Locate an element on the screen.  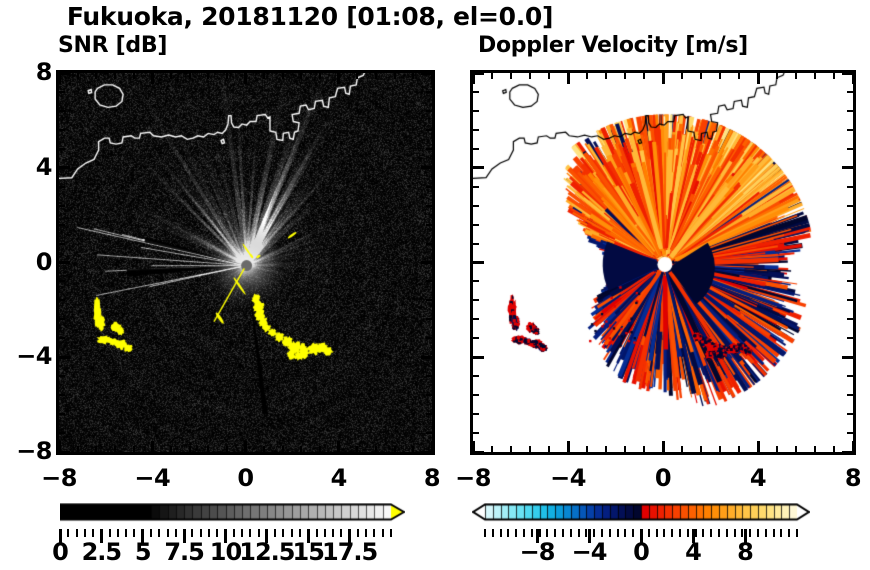
doppler-colorbar-label-3: 4 is located at coordinates (693, 552).